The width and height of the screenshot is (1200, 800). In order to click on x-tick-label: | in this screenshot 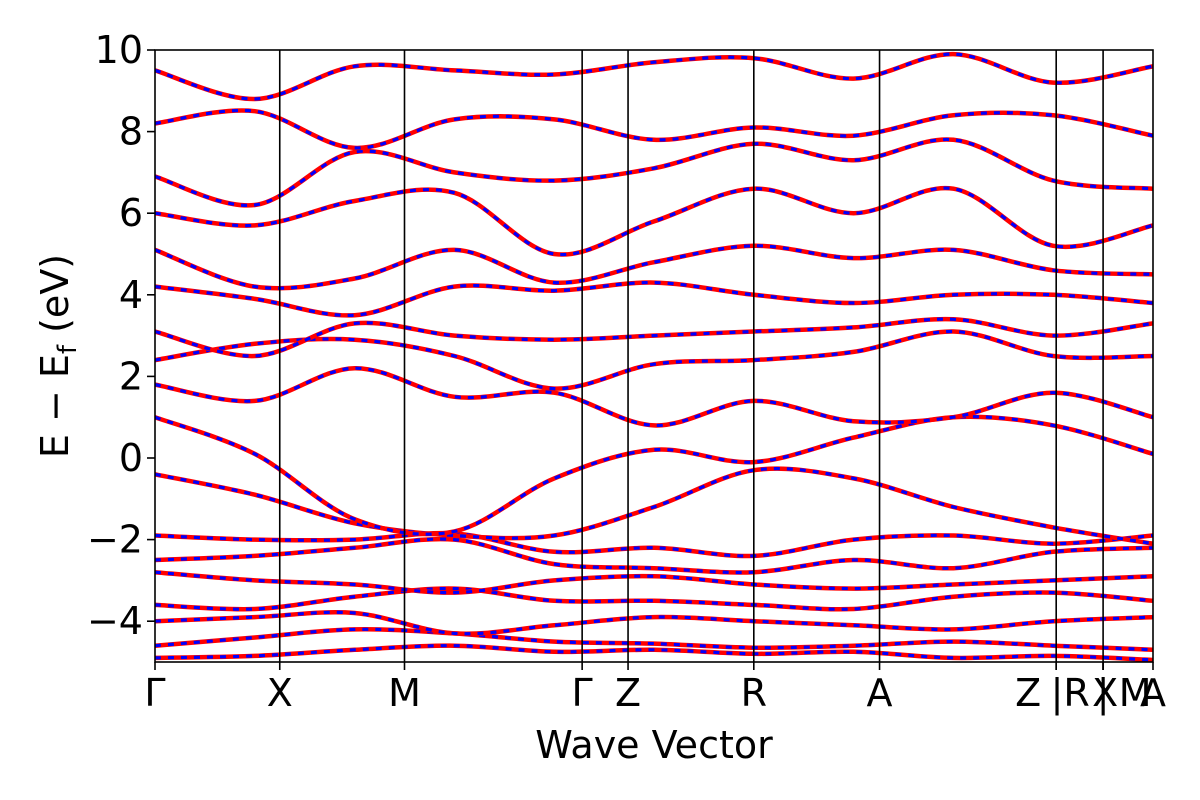, I will do `click(1103, 693)`.